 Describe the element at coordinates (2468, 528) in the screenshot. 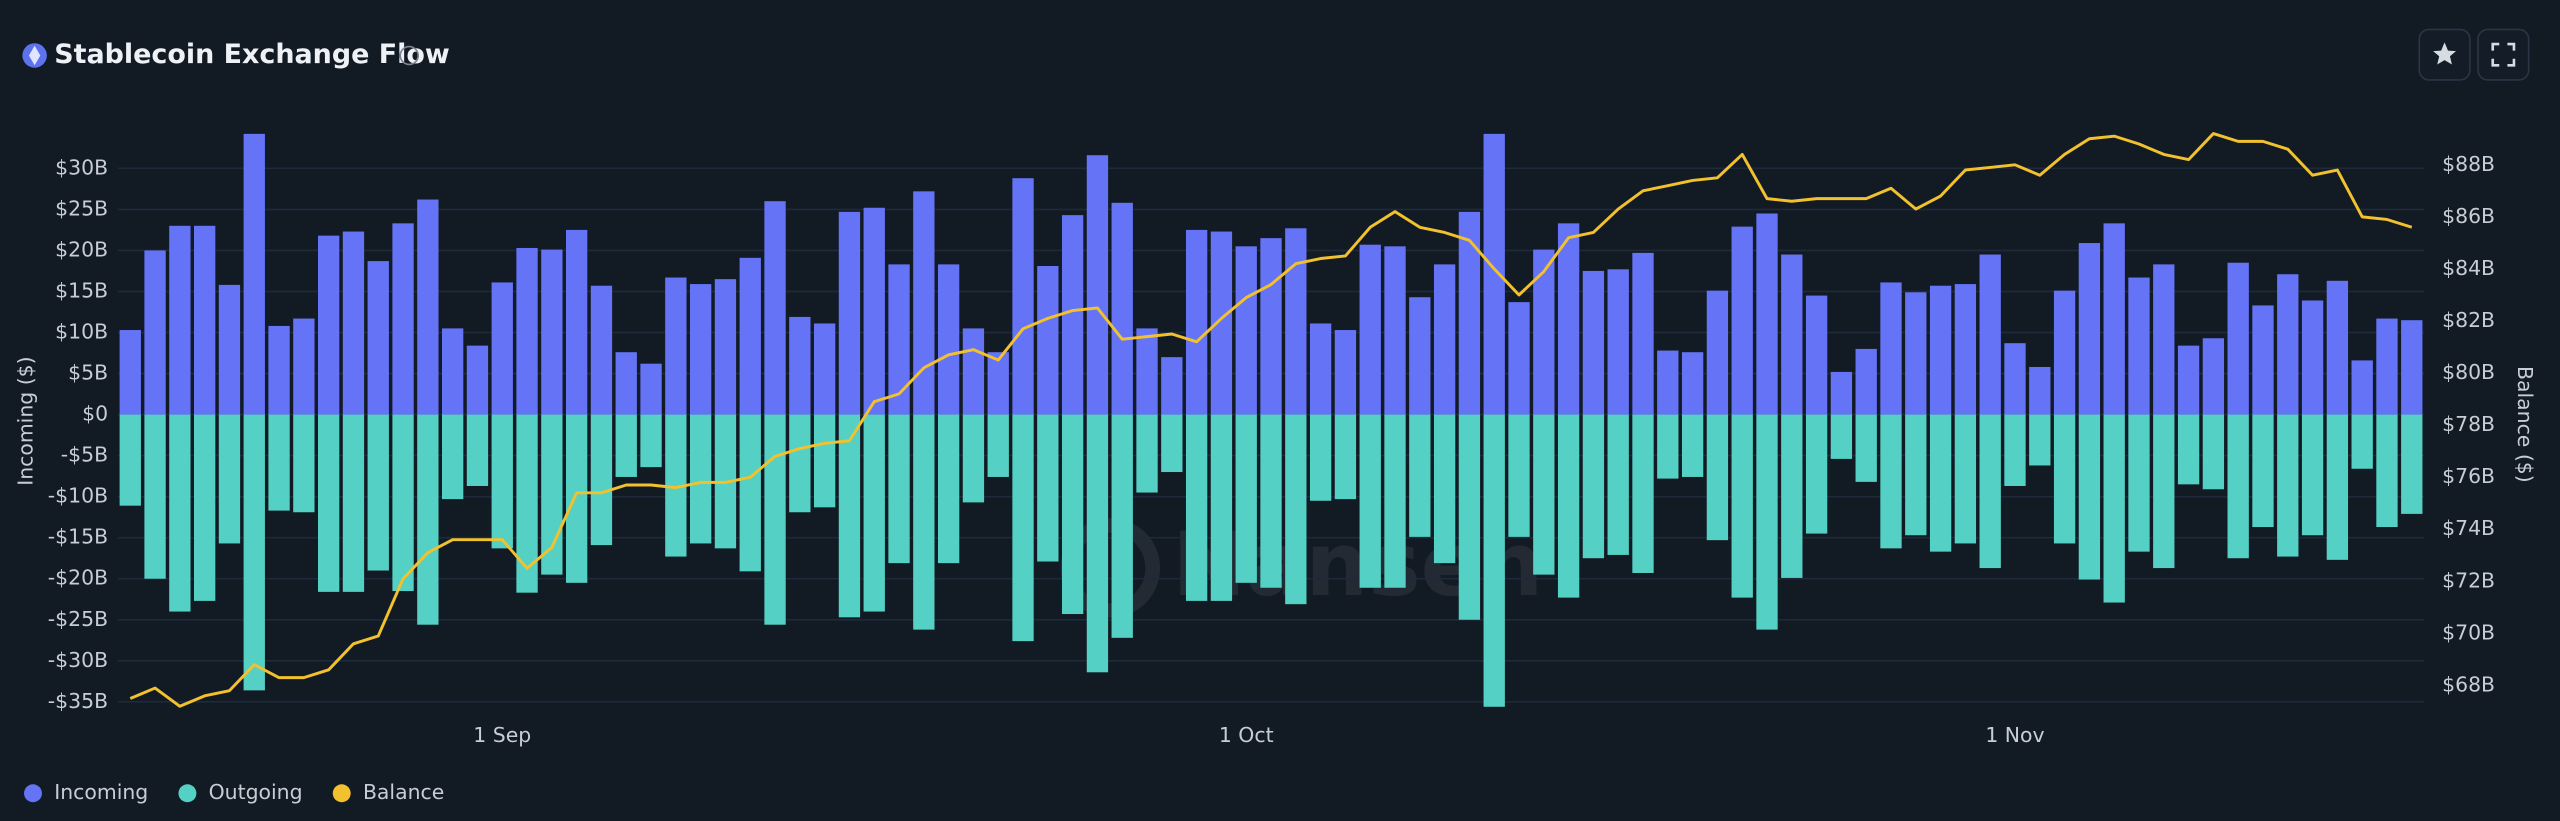

I see `y2-tick-label: $74B` at that location.